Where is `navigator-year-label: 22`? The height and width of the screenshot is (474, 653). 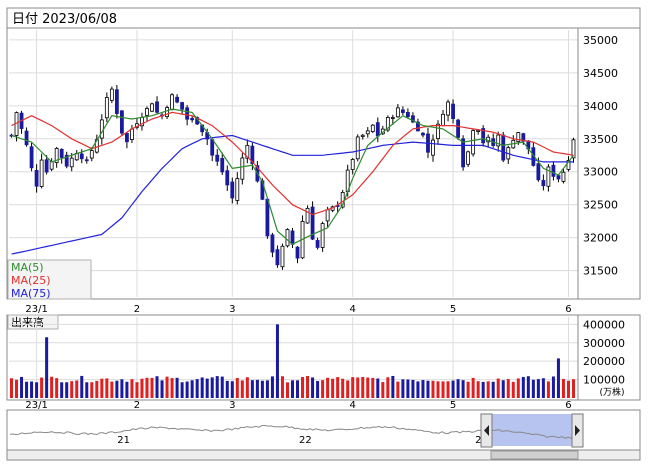 navigator-year-label: 22 is located at coordinates (305, 440).